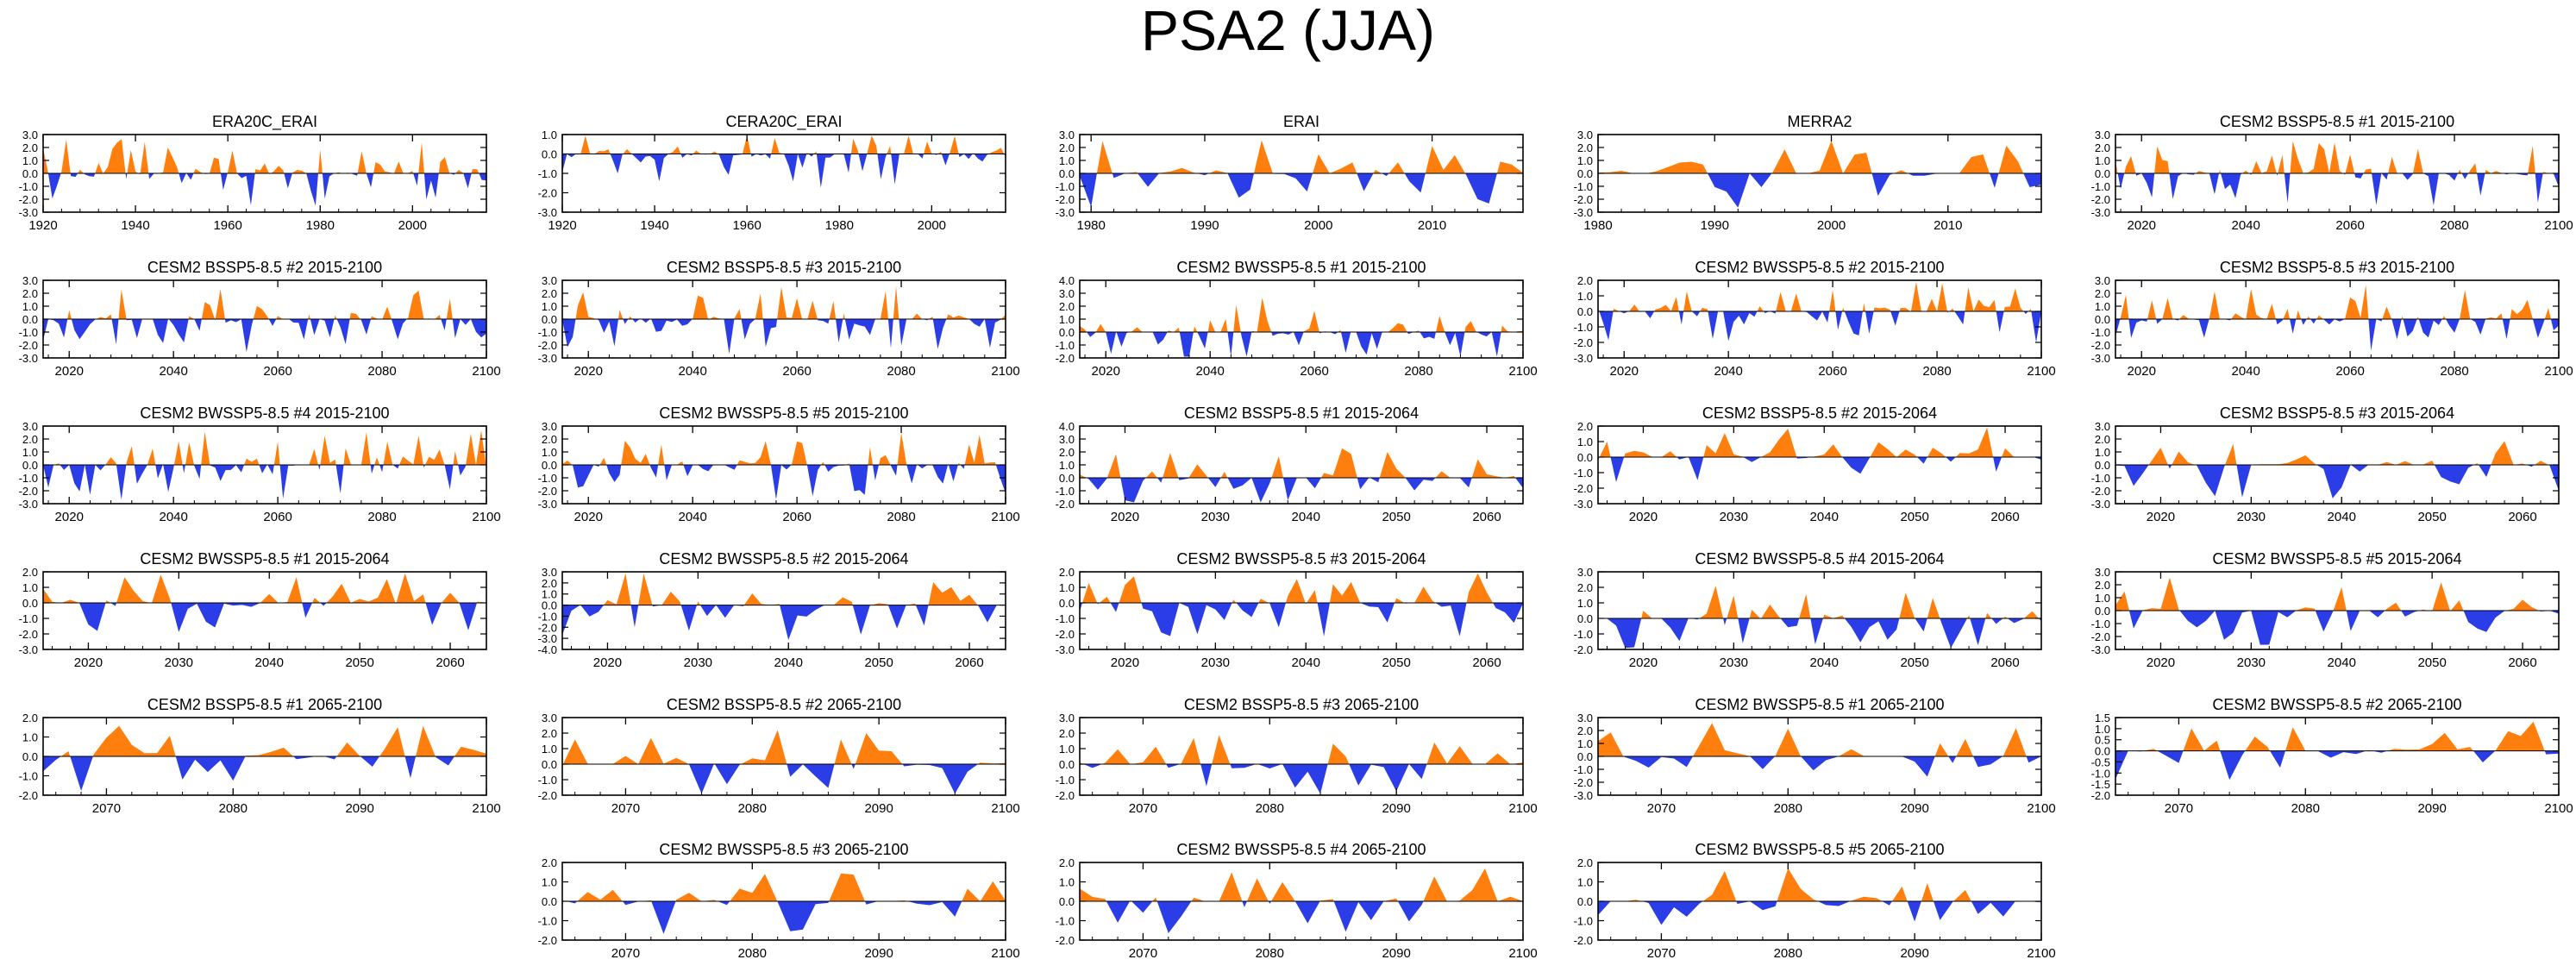 The width and height of the screenshot is (2576, 972). What do you see at coordinates (1288, 31) in the screenshot?
I see `figure-title: PSA2 (JJA)` at bounding box center [1288, 31].